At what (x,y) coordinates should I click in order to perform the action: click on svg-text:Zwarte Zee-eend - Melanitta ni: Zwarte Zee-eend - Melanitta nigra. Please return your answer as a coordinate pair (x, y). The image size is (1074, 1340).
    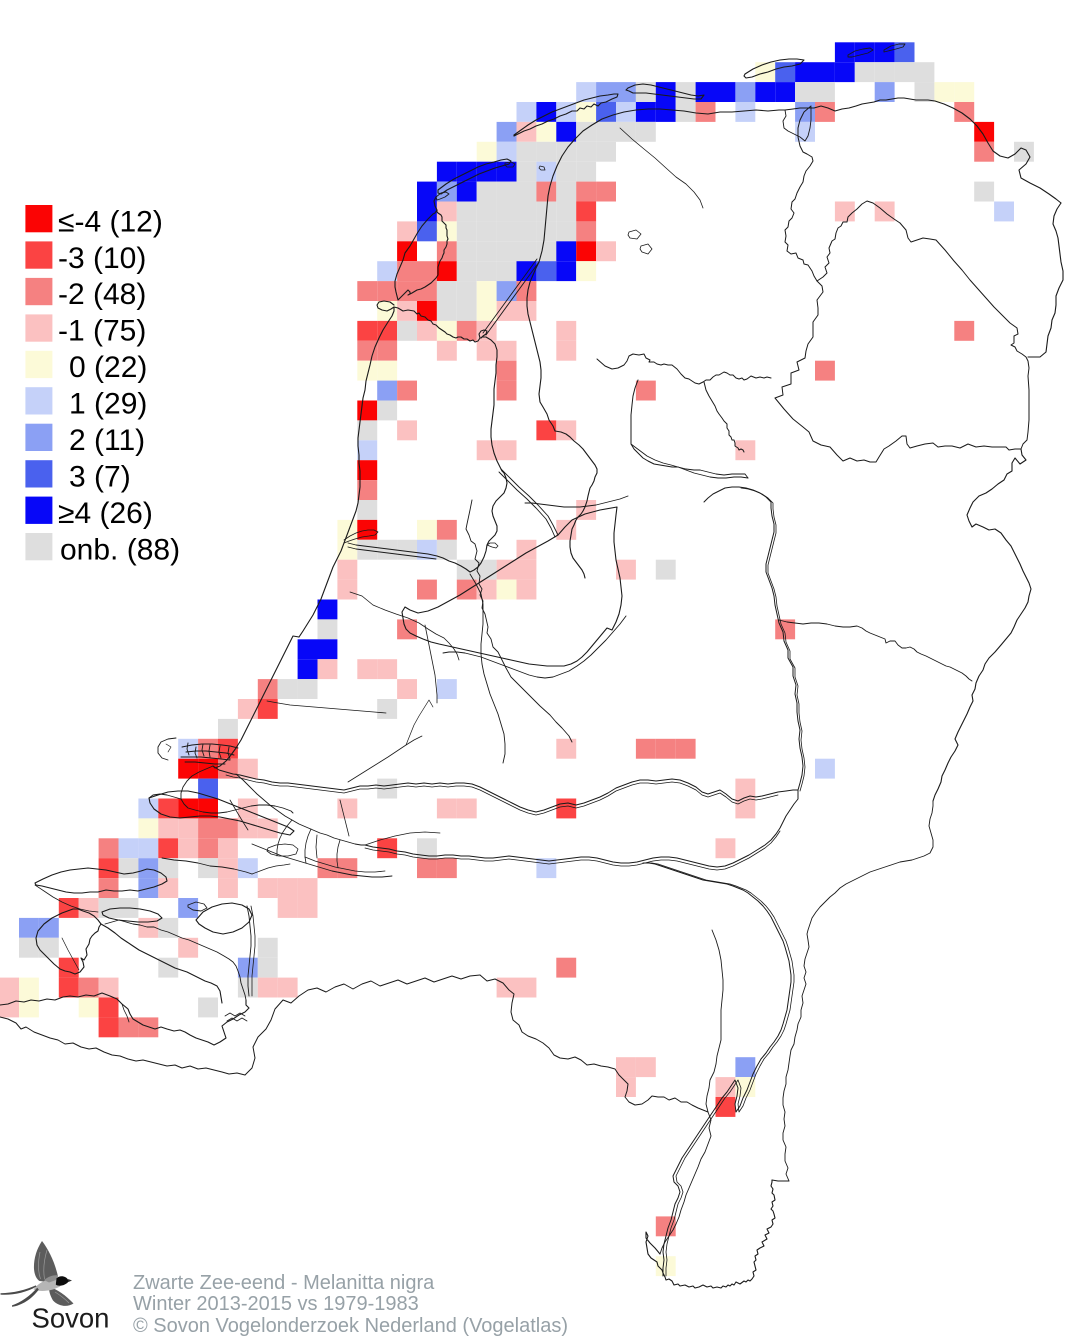
    Looking at the image, I should click on (284, 1283).